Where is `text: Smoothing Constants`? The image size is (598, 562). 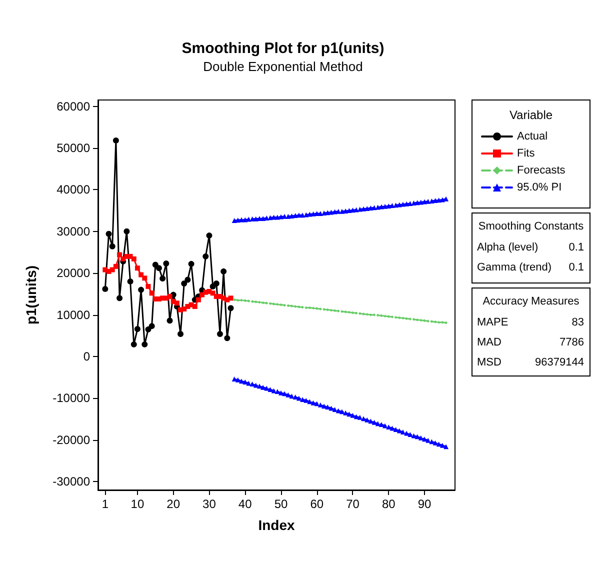 text: Smoothing Constants is located at coordinates (531, 226).